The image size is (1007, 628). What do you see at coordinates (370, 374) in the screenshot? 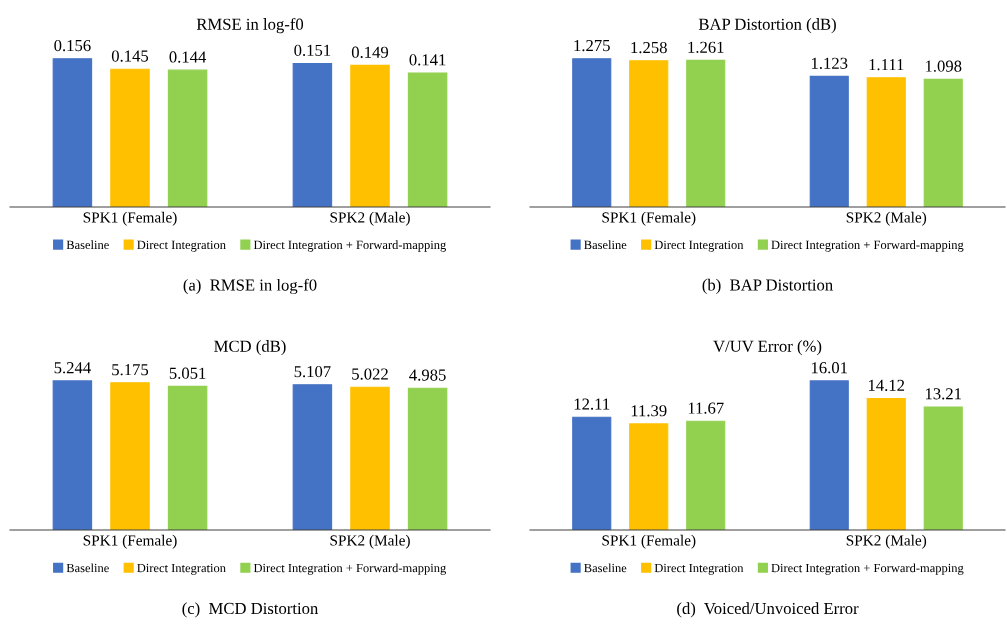
I see `data-label: 5.022` at bounding box center [370, 374].